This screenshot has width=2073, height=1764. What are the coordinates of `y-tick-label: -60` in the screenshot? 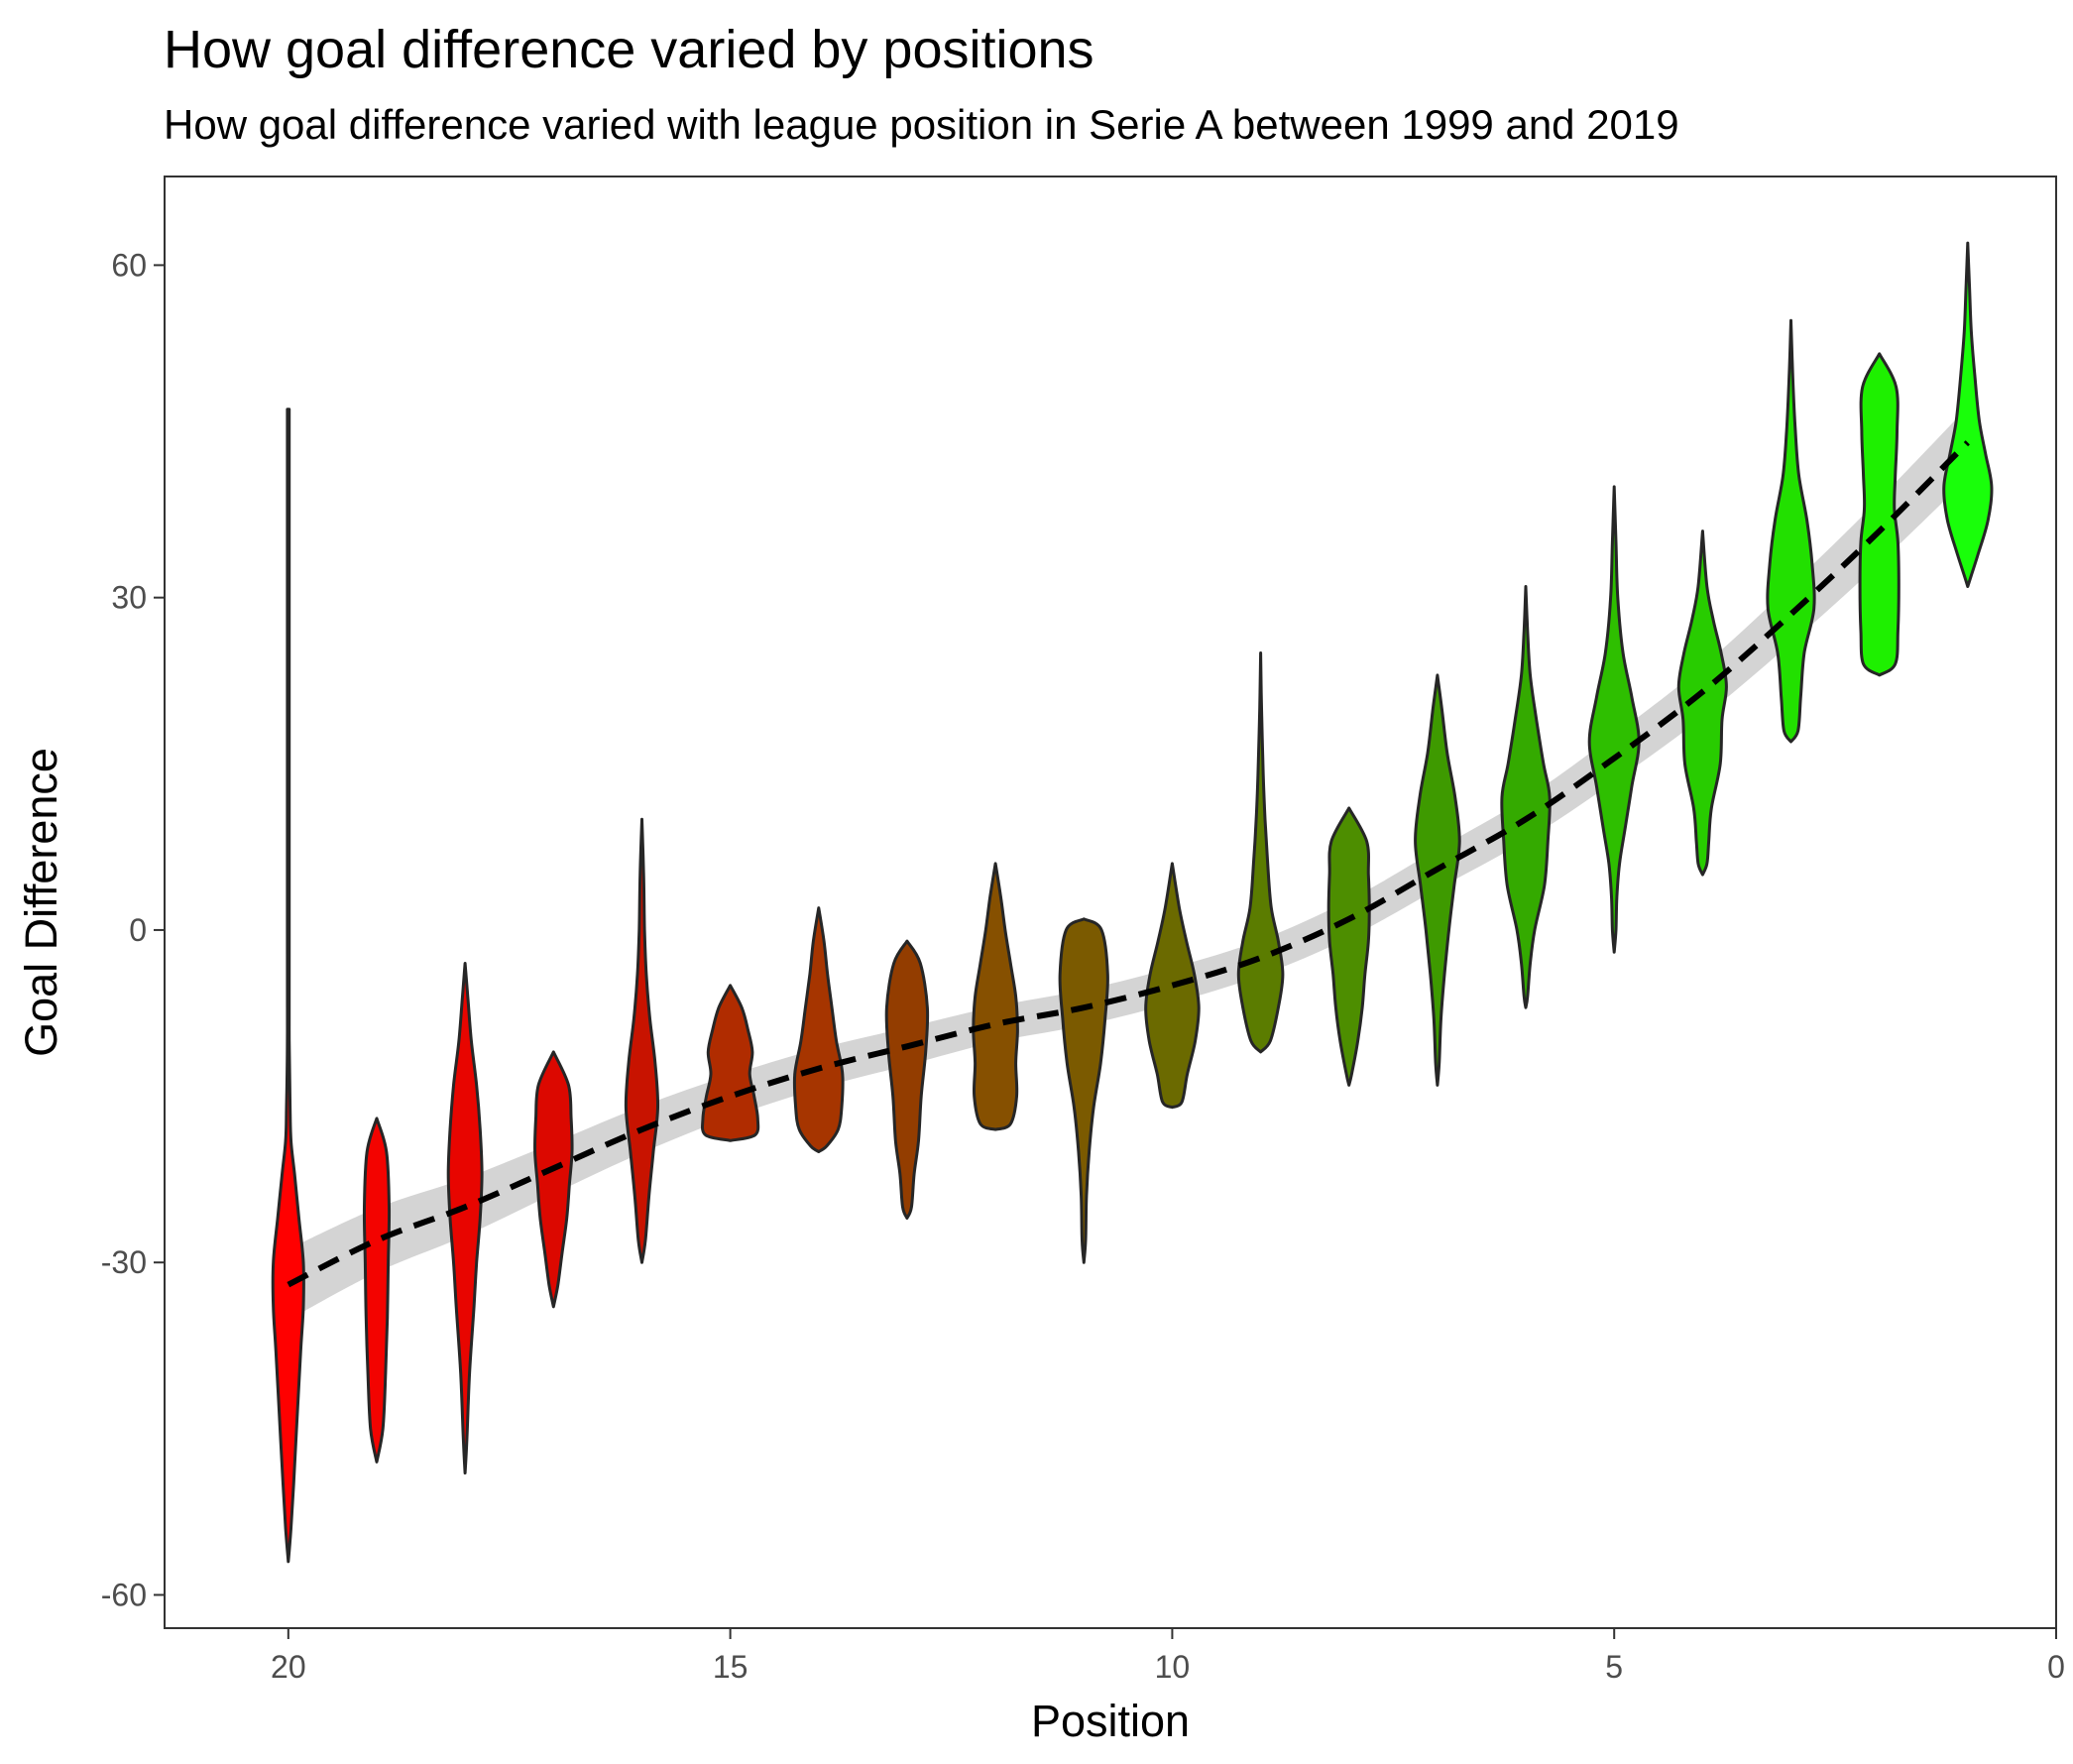 It's located at (124, 1595).